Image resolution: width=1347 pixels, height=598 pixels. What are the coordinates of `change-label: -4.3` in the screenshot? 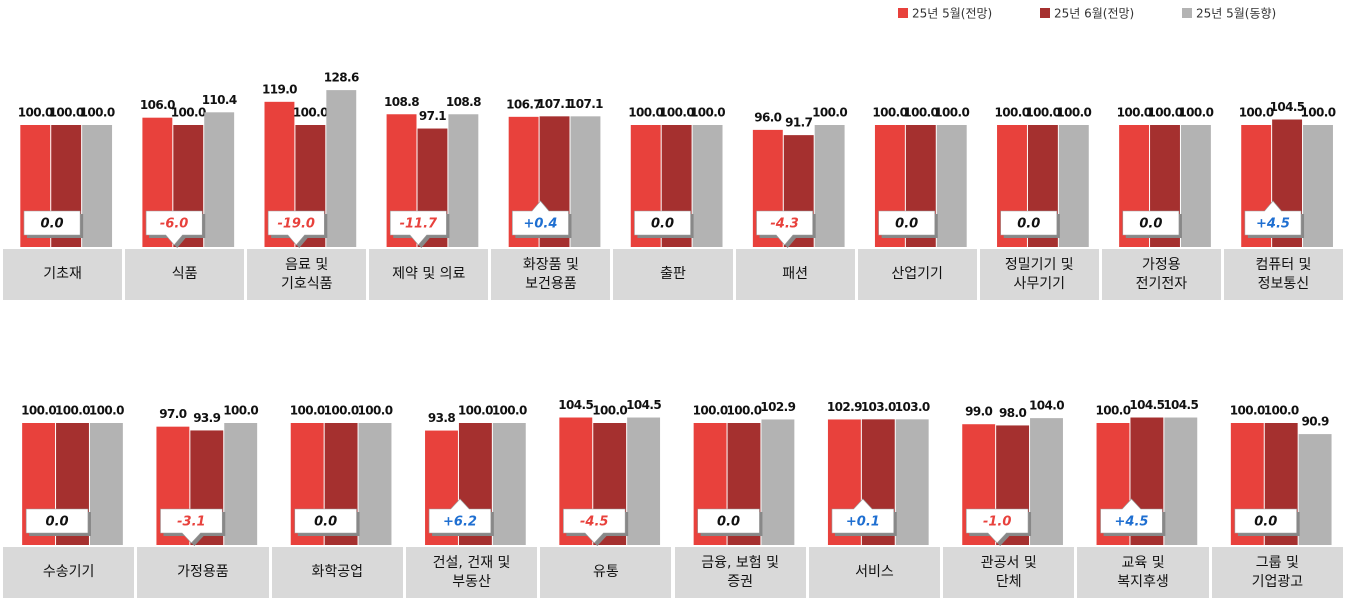 It's located at (784, 224).